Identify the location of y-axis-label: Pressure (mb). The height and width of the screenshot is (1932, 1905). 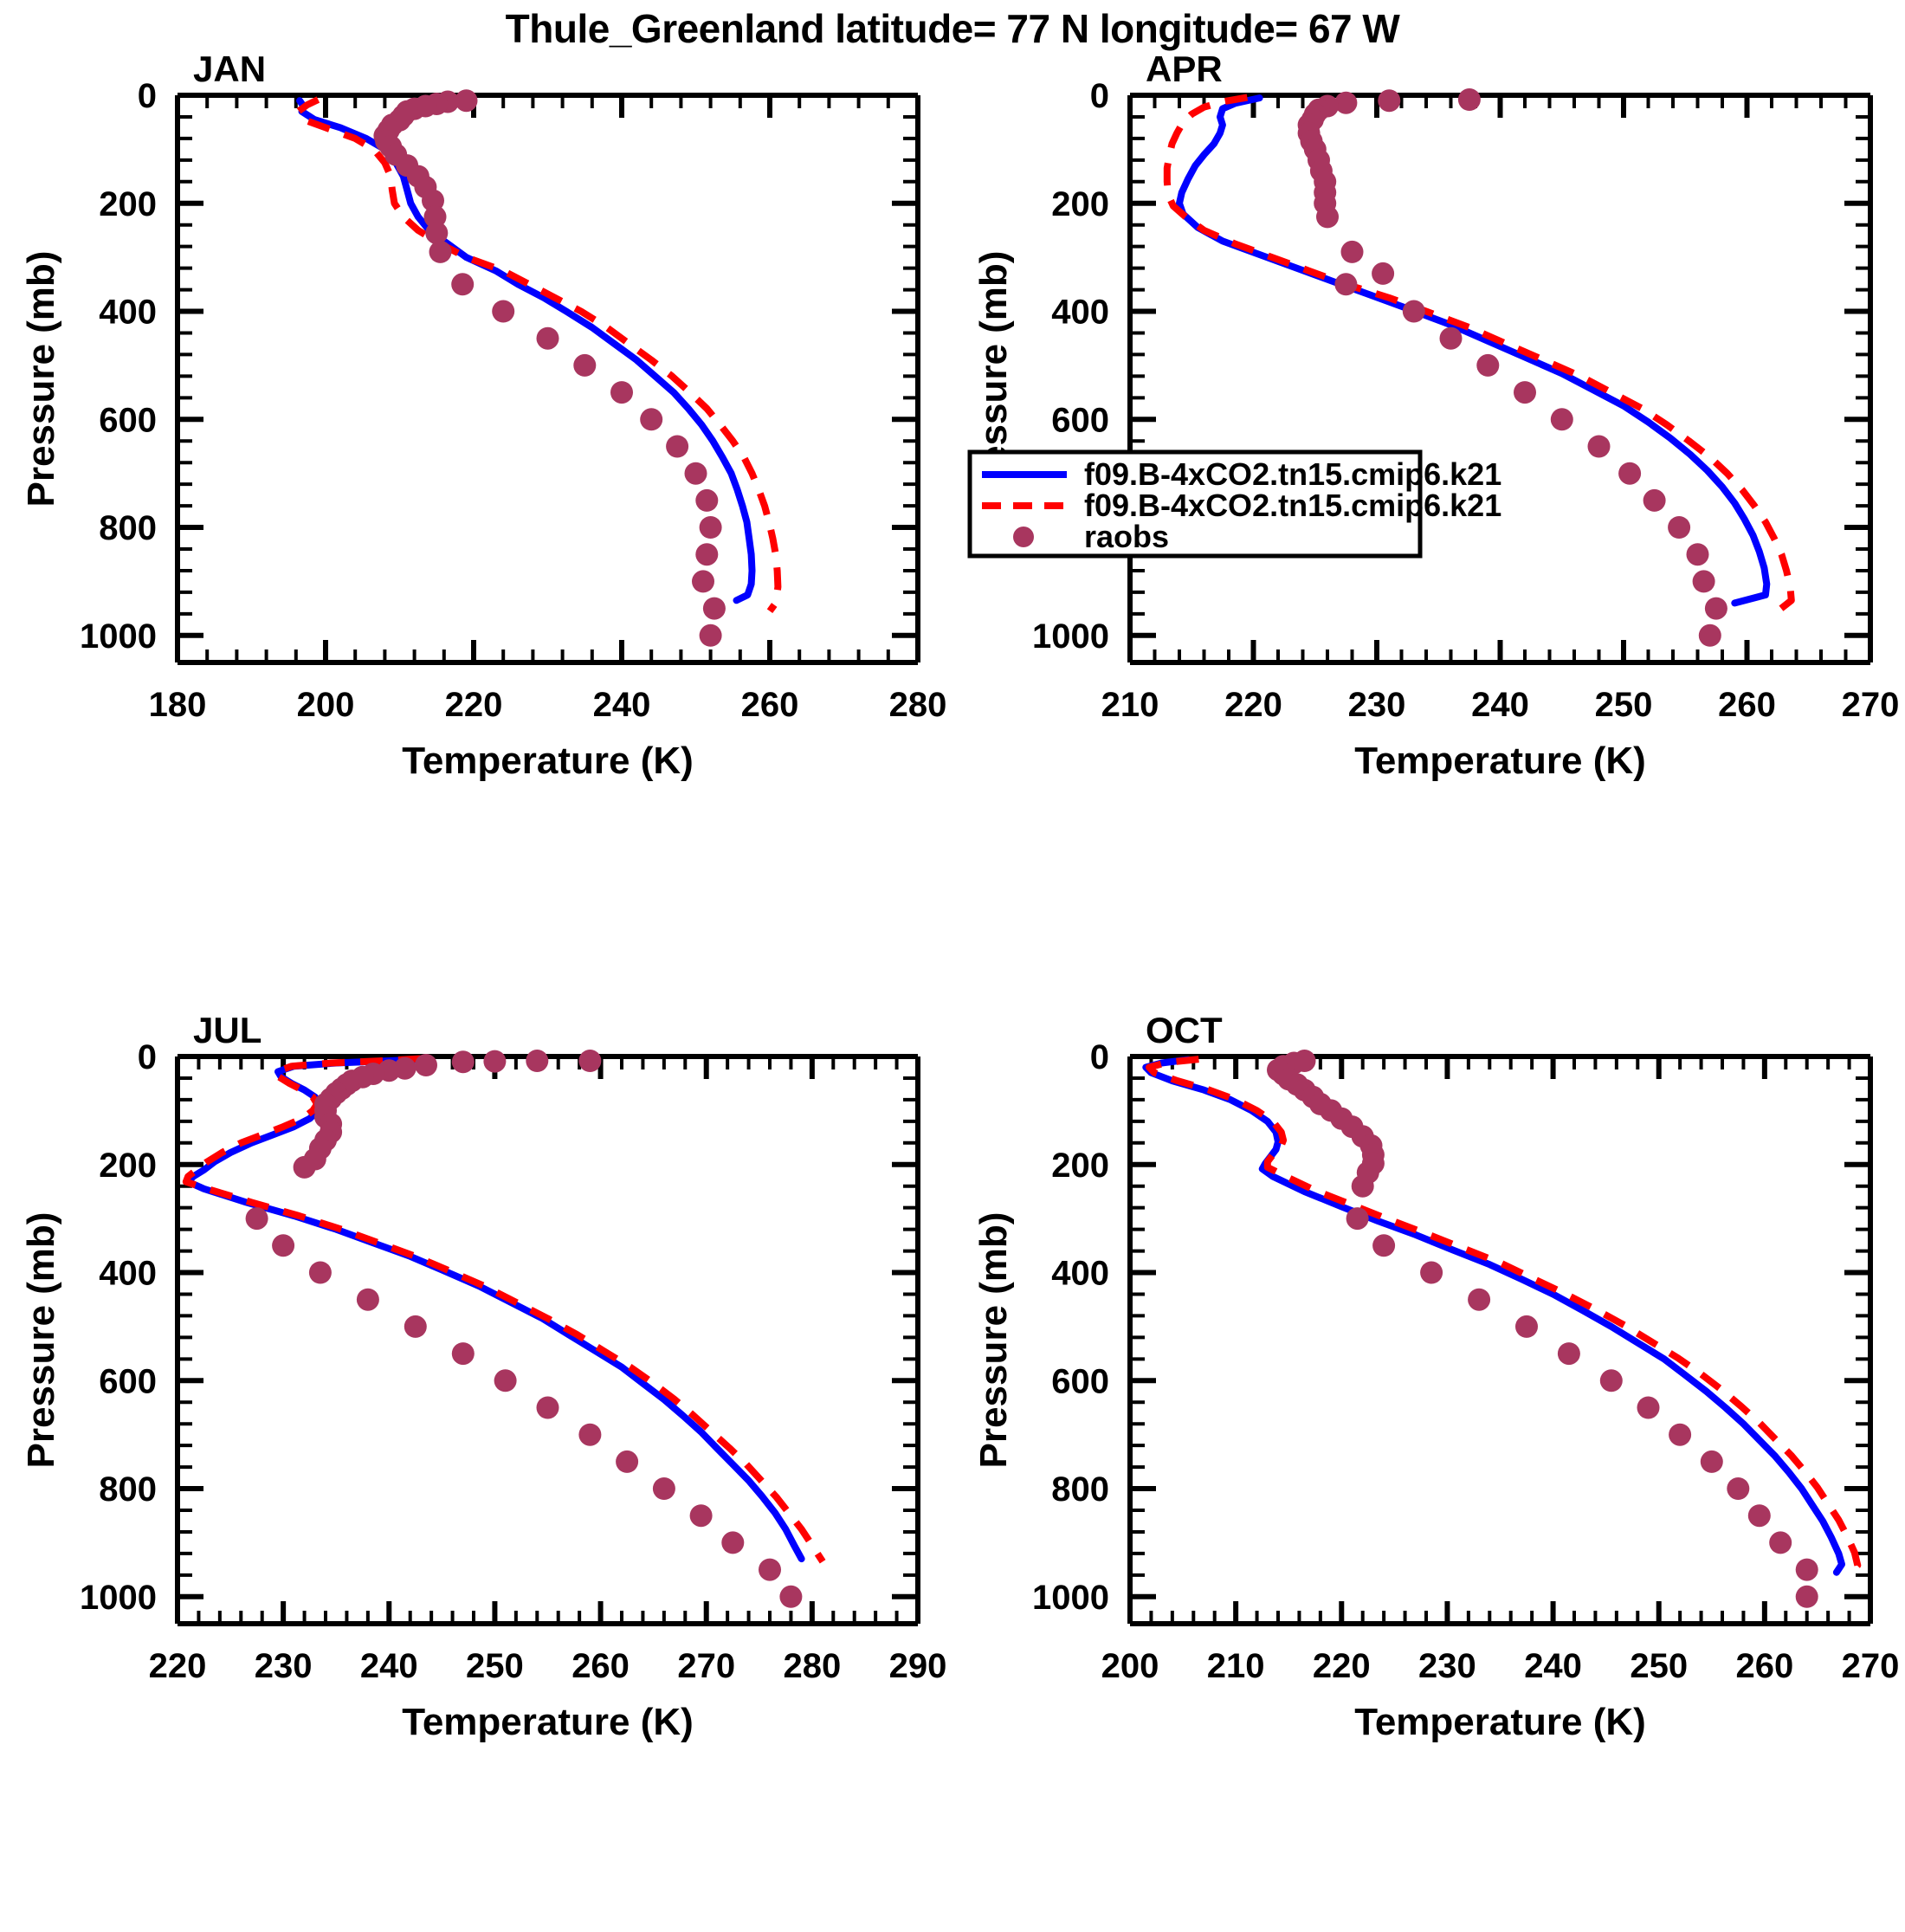
(41, 379).